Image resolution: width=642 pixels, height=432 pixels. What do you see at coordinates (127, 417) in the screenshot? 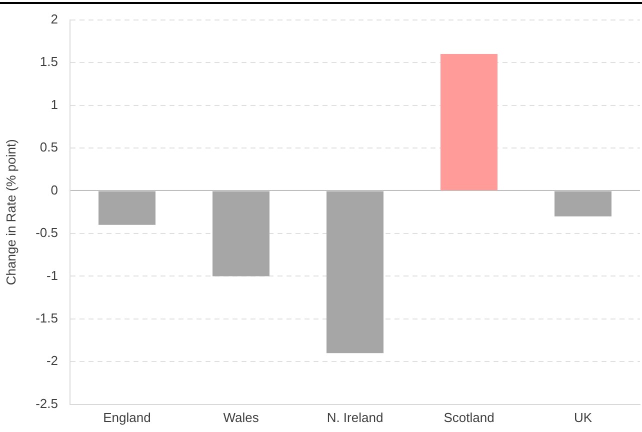
I see `x-tick-label: England` at bounding box center [127, 417].